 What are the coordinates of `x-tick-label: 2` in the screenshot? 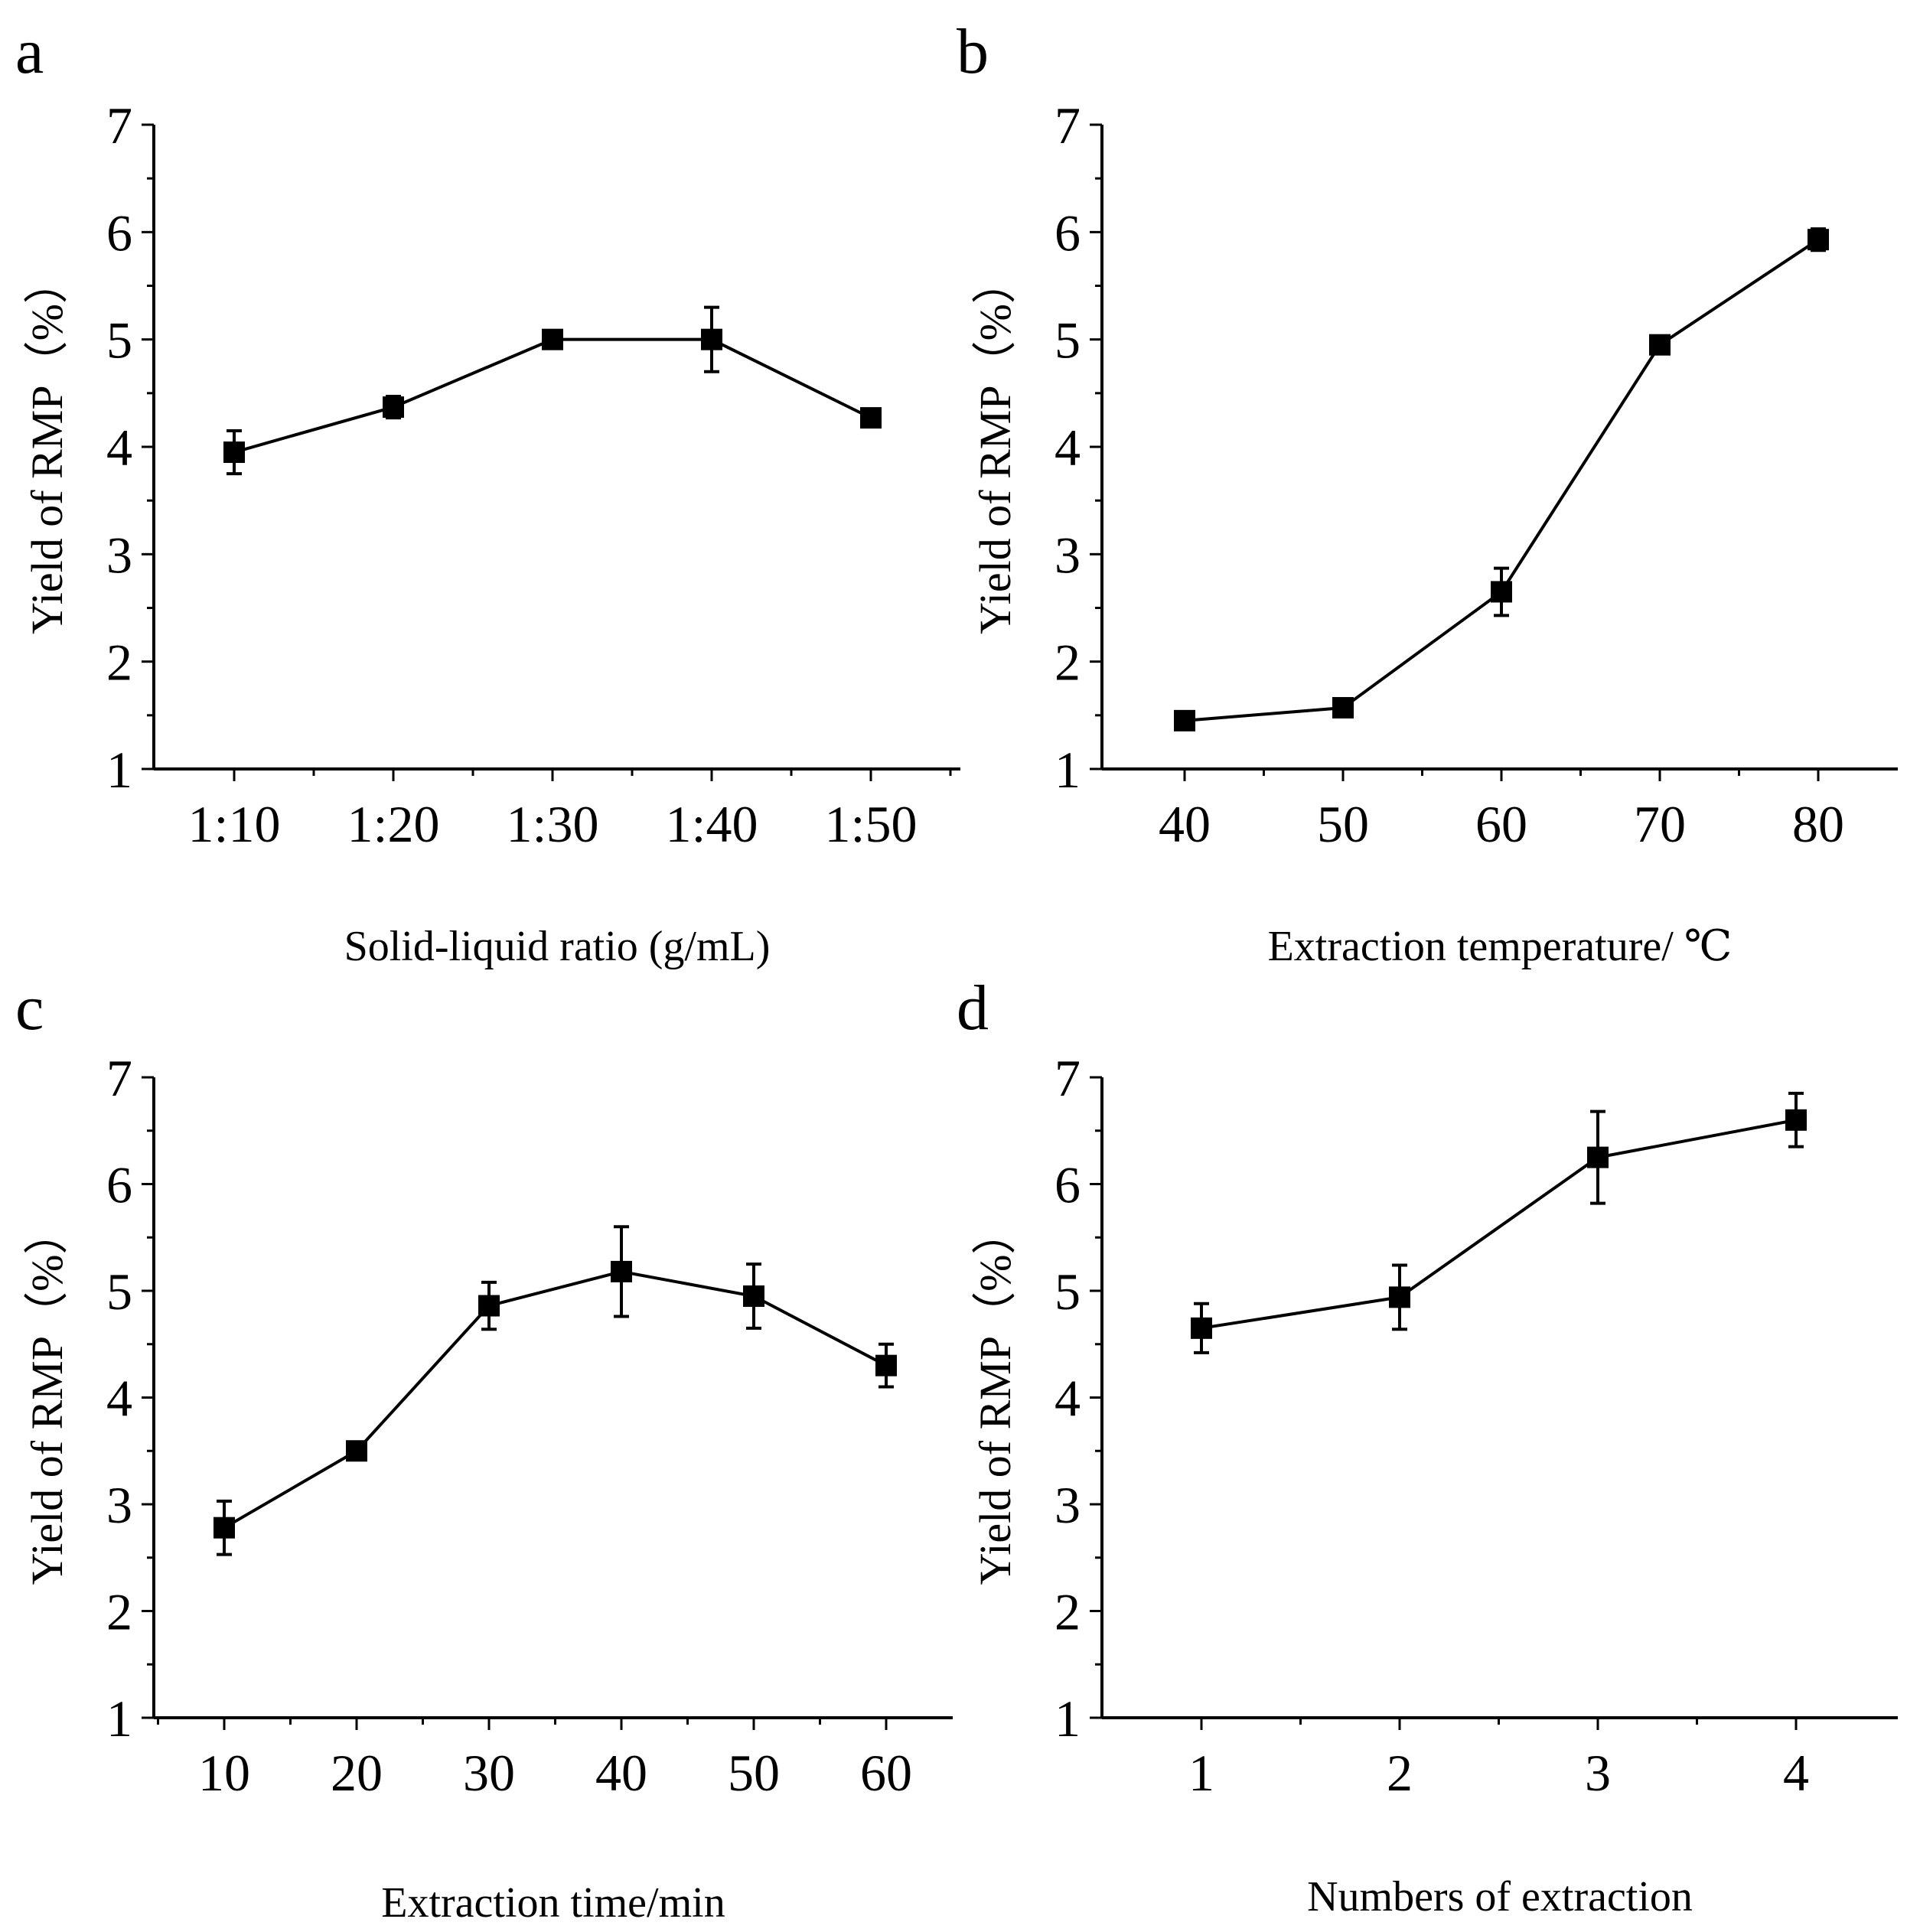 It's located at (1400, 1773).